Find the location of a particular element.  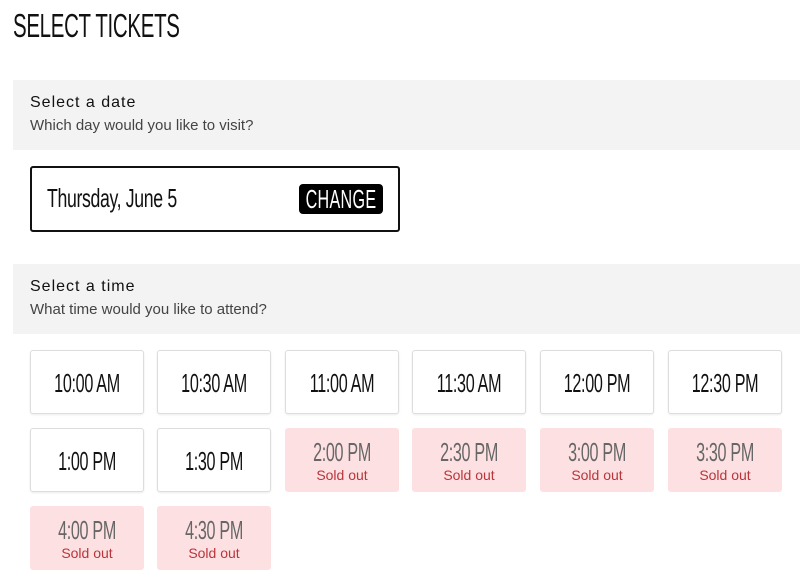

time-slot-label: 12:00 PM is located at coordinates (597, 383).